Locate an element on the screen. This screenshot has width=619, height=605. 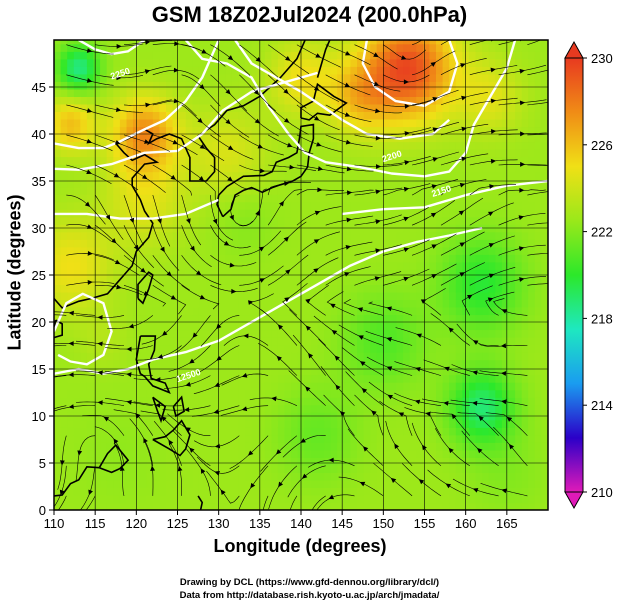
coastline-segment is located at coordinates (114, 458).